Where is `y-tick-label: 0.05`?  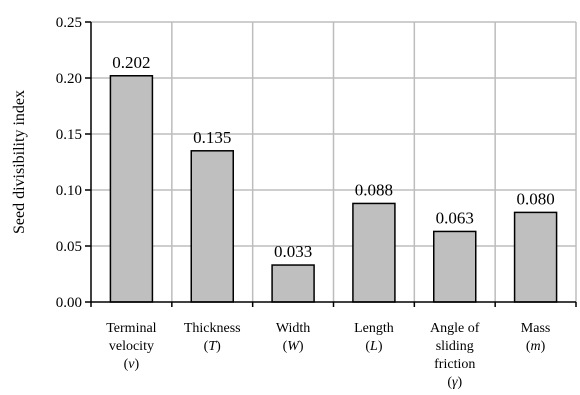
y-tick-label: 0.05 is located at coordinates (69, 247).